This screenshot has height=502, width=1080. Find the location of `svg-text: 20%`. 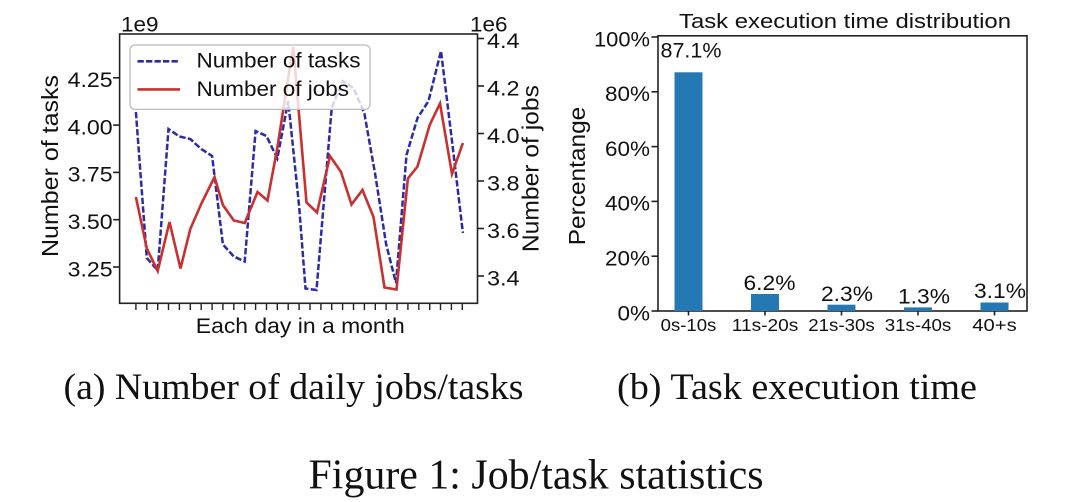

svg-text: 20% is located at coordinates (627, 259).